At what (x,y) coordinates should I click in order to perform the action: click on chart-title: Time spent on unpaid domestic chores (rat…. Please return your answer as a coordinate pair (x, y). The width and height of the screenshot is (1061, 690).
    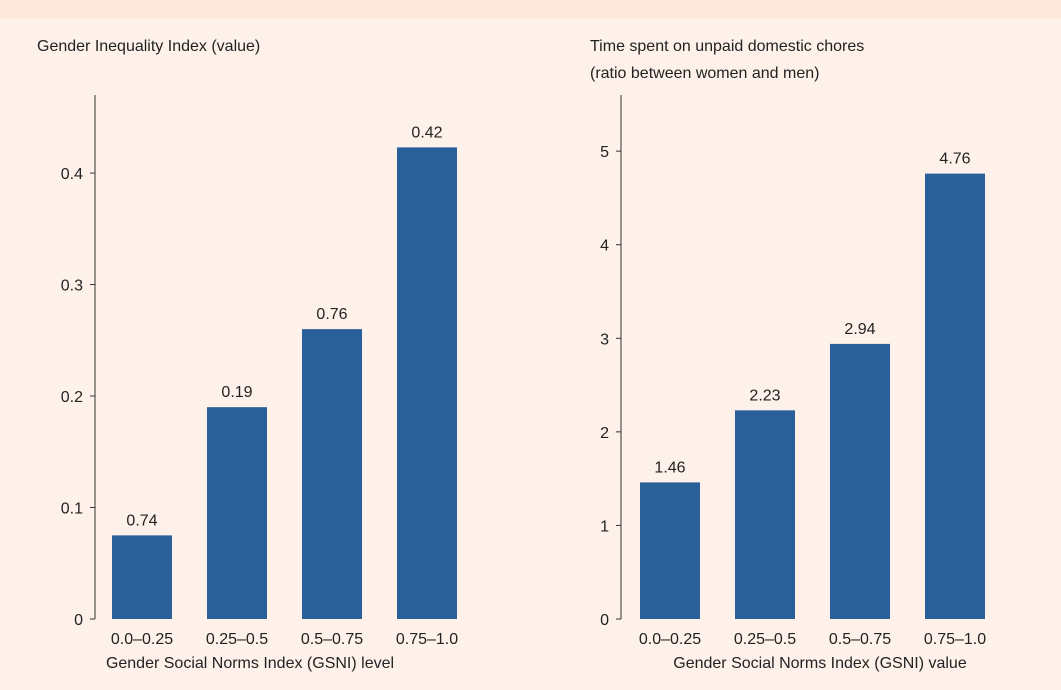
    Looking at the image, I should click on (727, 60).